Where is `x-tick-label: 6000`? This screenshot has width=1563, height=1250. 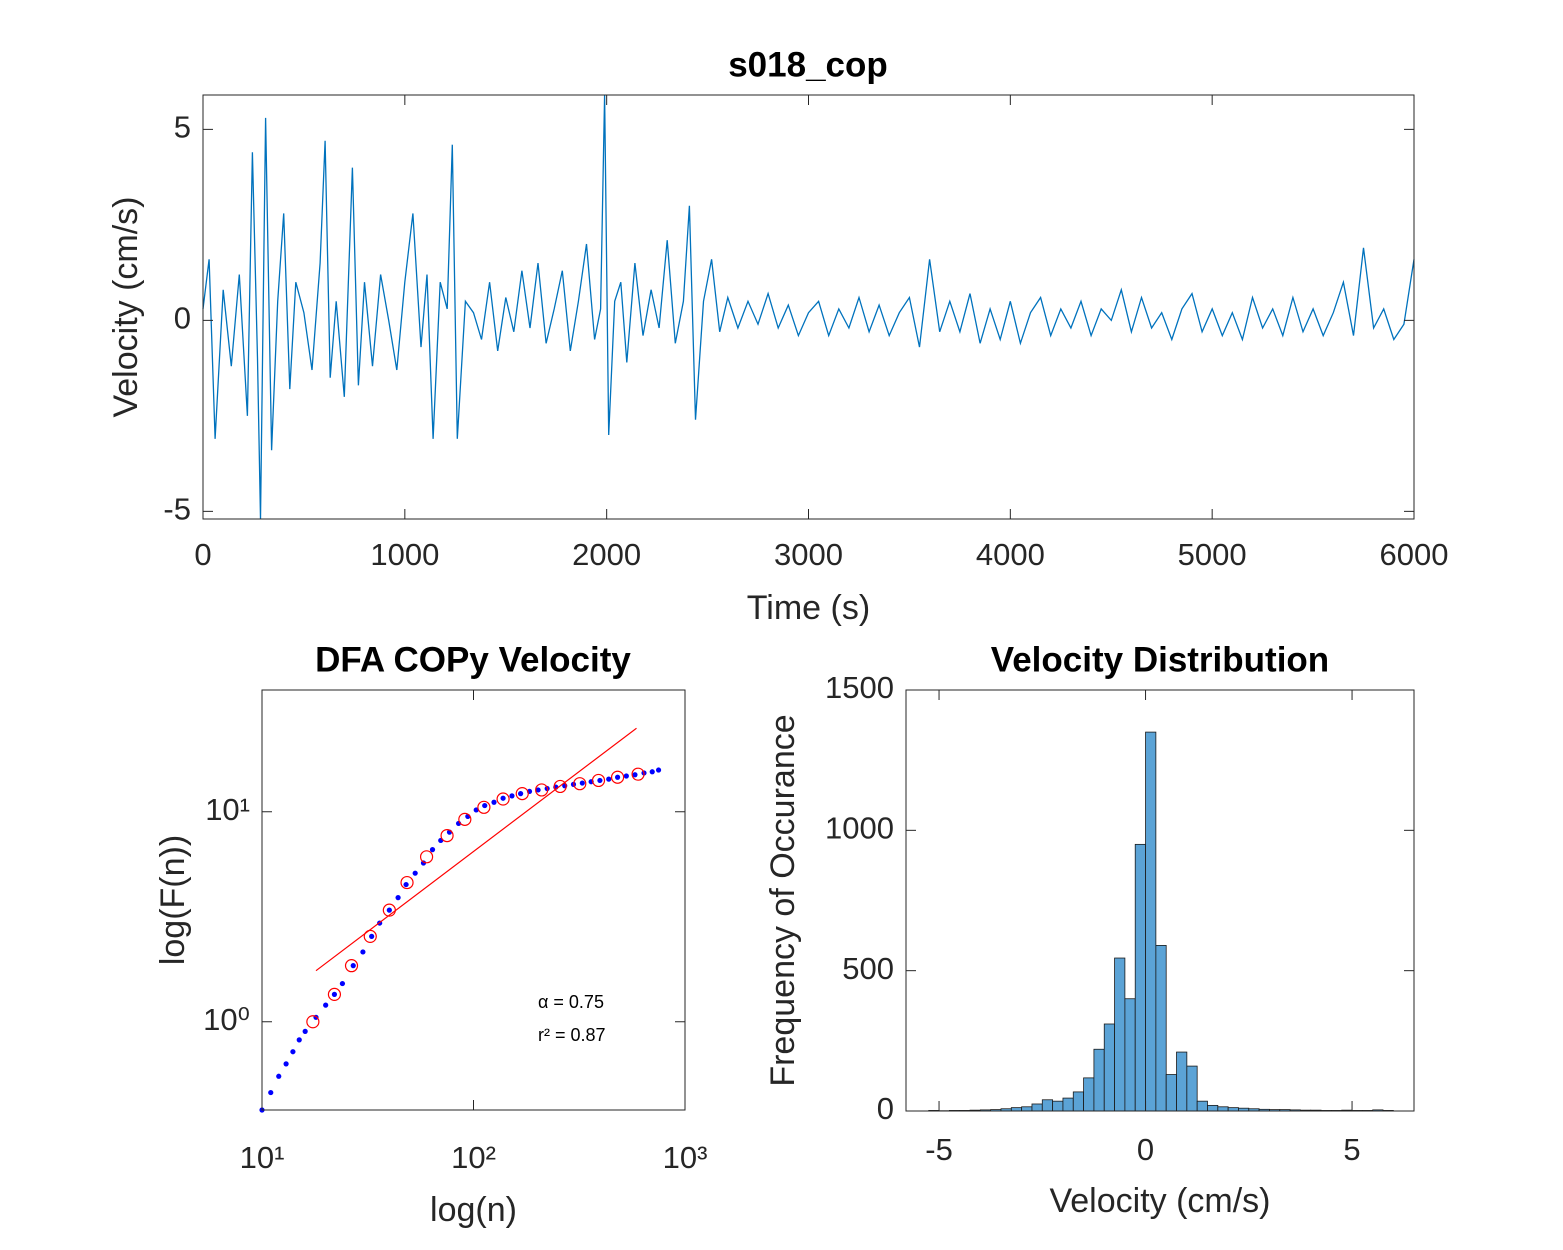
x-tick-label: 6000 is located at coordinates (1414, 554).